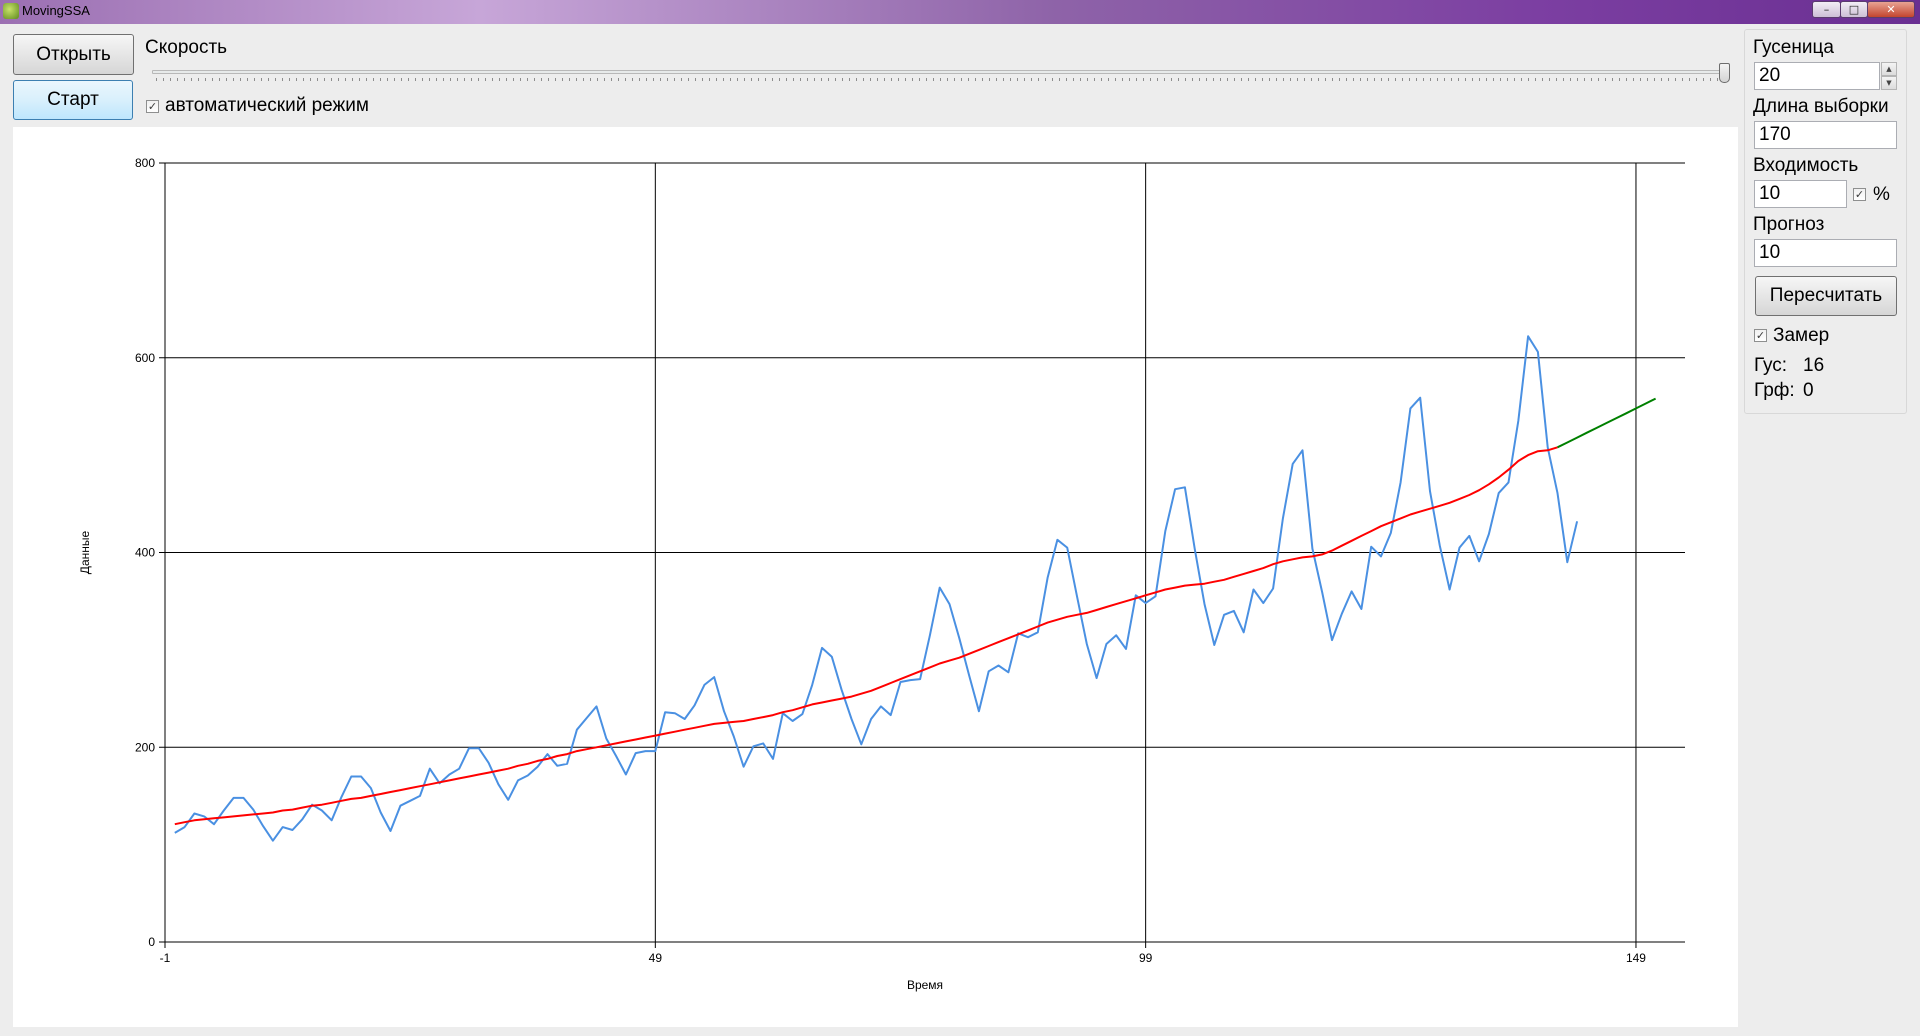 The width and height of the screenshot is (1920, 1036). I want to click on gus-value: 16, so click(1814, 365).